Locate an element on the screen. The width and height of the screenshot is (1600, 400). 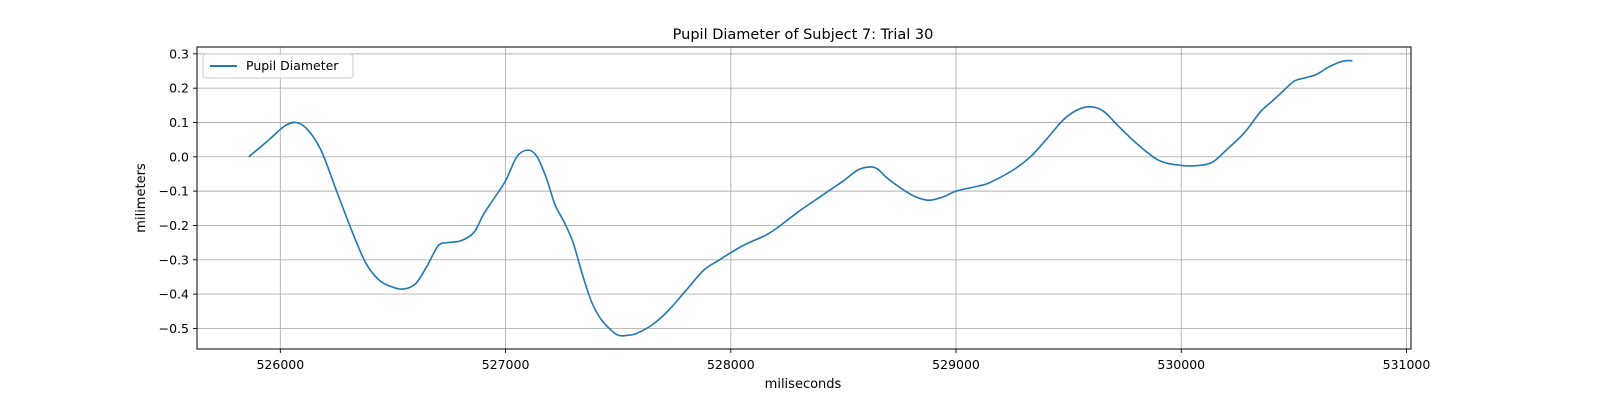
y-tick-label: 0.3 is located at coordinates (179, 53).